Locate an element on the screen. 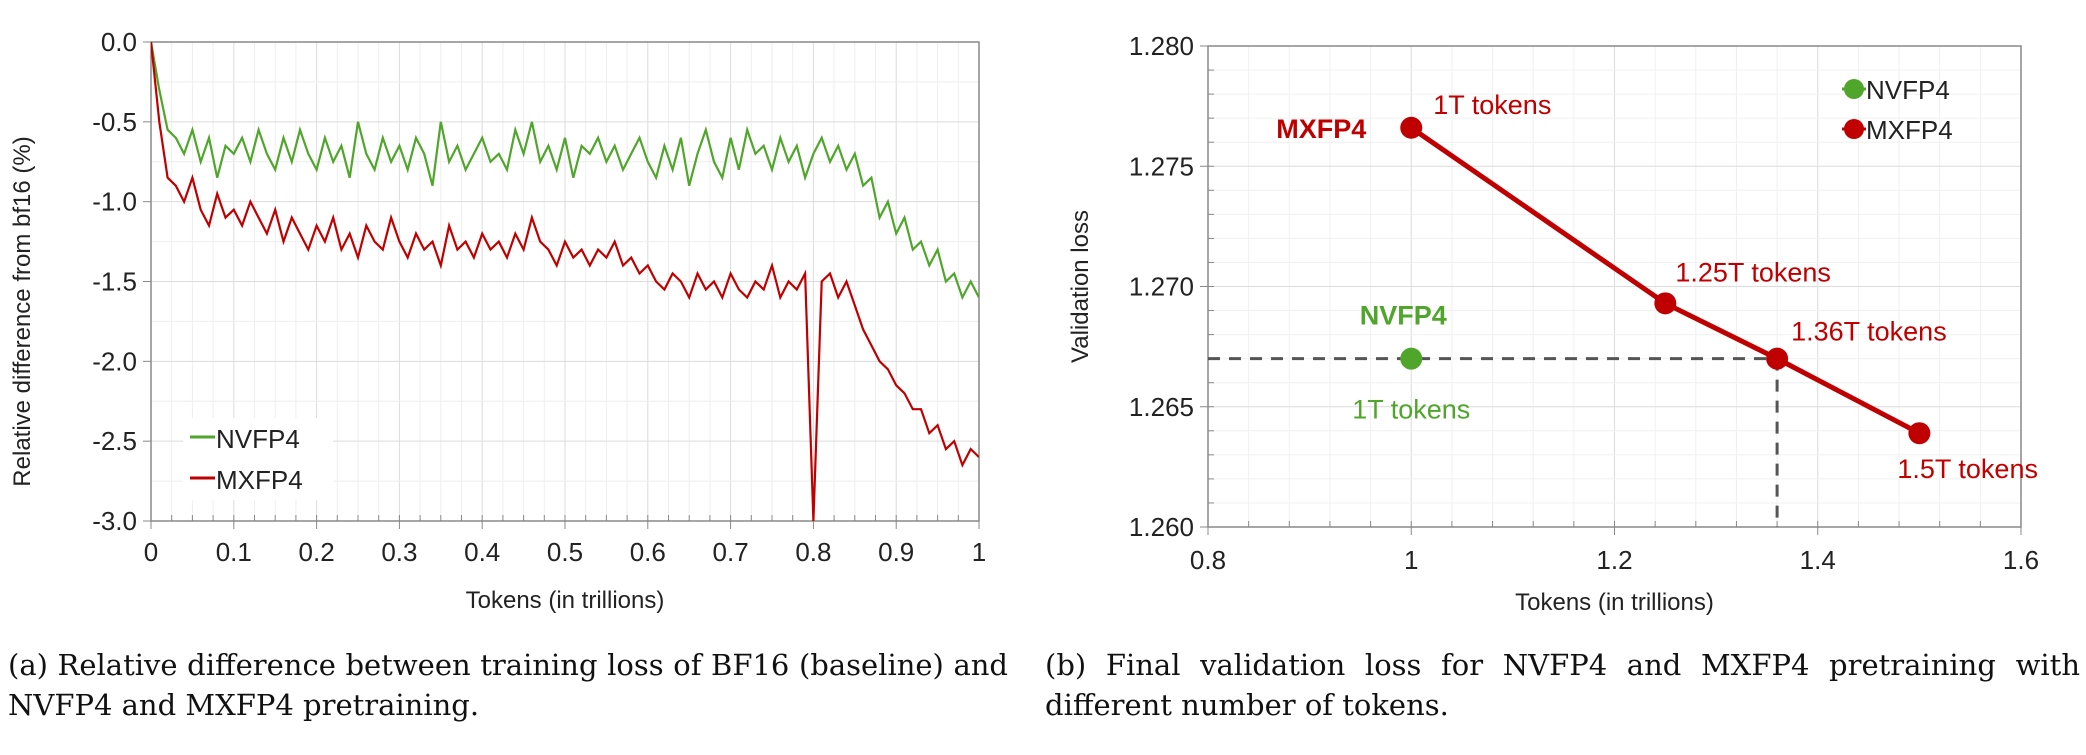 Image resolution: width=2086 pixels, height=755 pixels. data-label: 1.36T tokens is located at coordinates (1869, 332).